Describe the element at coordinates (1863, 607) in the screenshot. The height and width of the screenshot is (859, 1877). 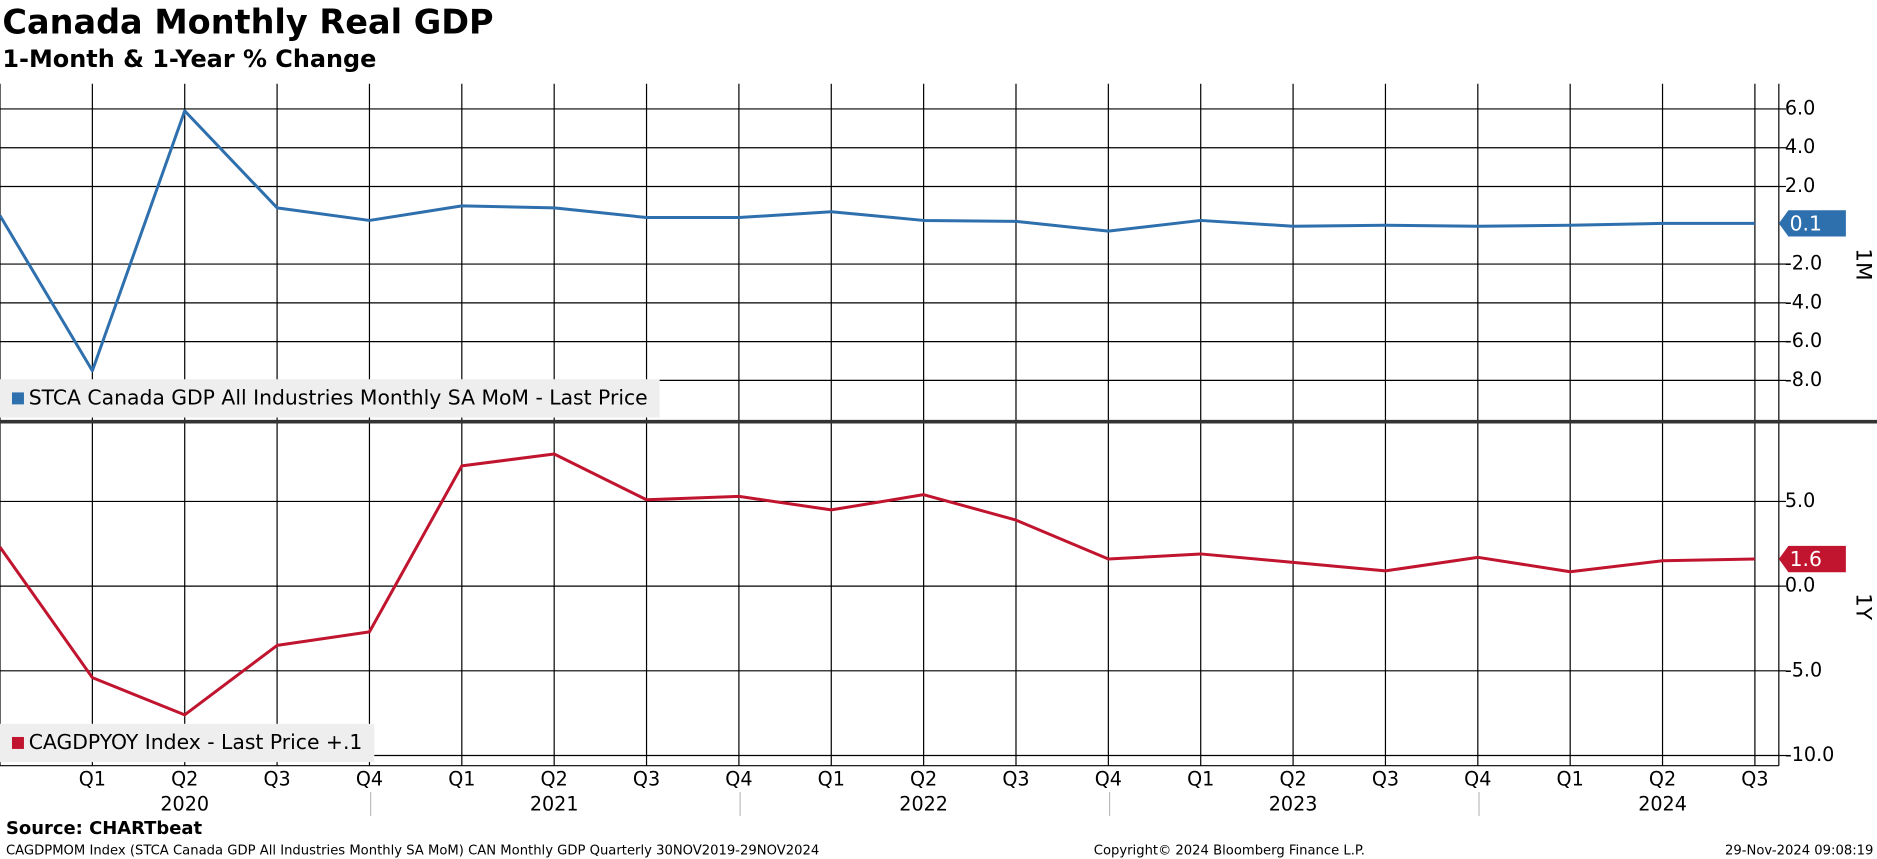
I see `y-axis-label: 1Y` at that location.